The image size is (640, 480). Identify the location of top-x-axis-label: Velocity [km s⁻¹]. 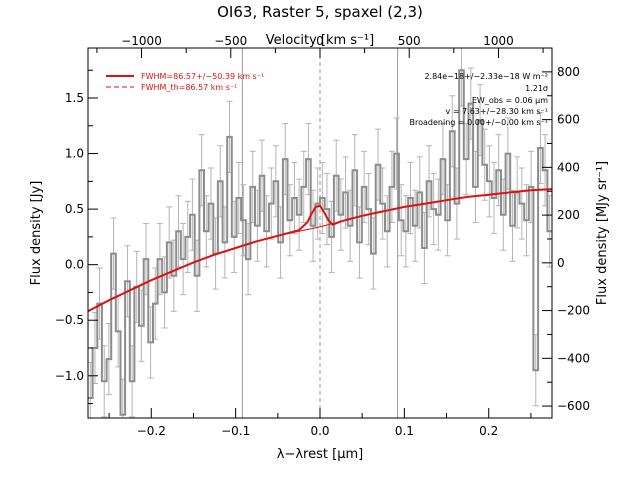
(320, 40).